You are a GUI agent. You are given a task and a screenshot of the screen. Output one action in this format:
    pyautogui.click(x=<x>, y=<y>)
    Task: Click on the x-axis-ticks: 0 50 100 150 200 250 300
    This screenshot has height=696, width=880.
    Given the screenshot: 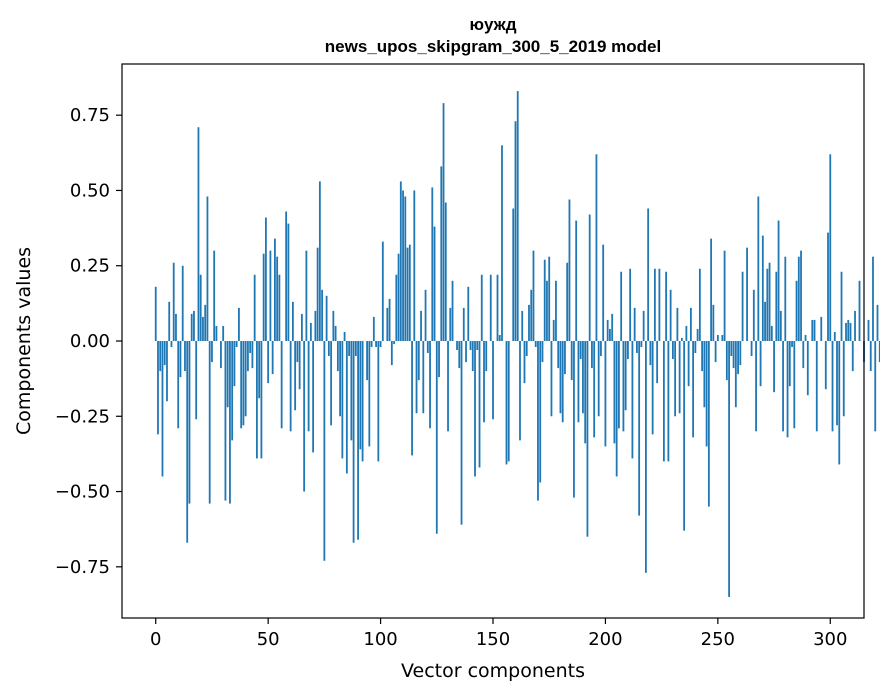 What is the action you would take?
    pyautogui.click(x=498, y=634)
    